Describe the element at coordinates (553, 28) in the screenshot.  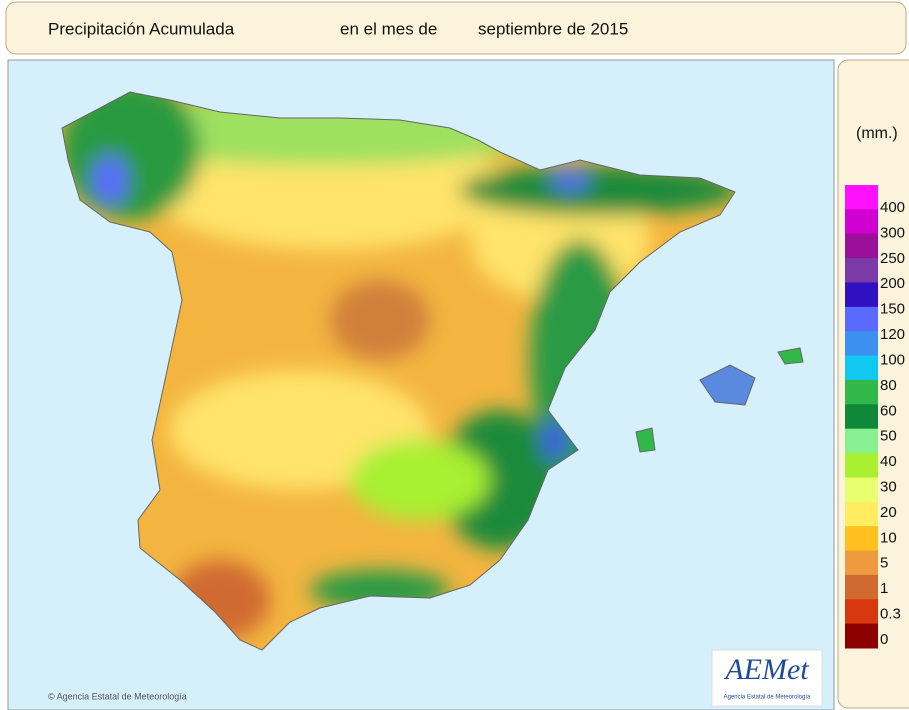
I see `period: septiembre de 2015` at that location.